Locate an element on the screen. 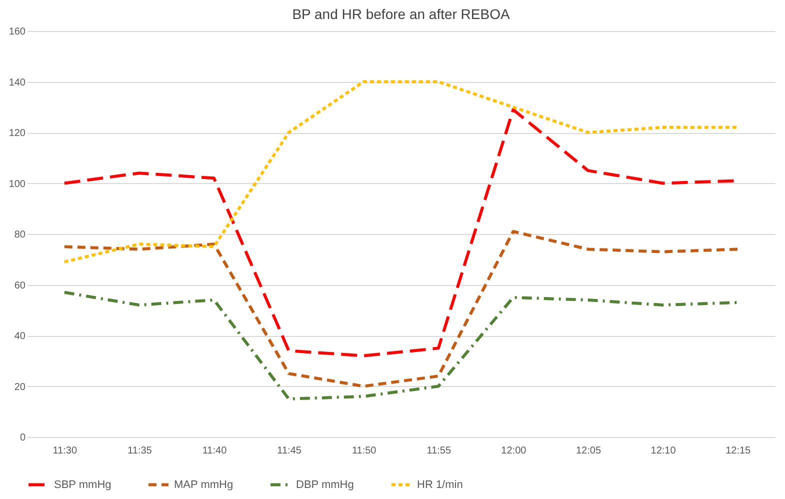 This screenshot has height=499, width=785. y-tick-label: 40 is located at coordinates (20, 336).